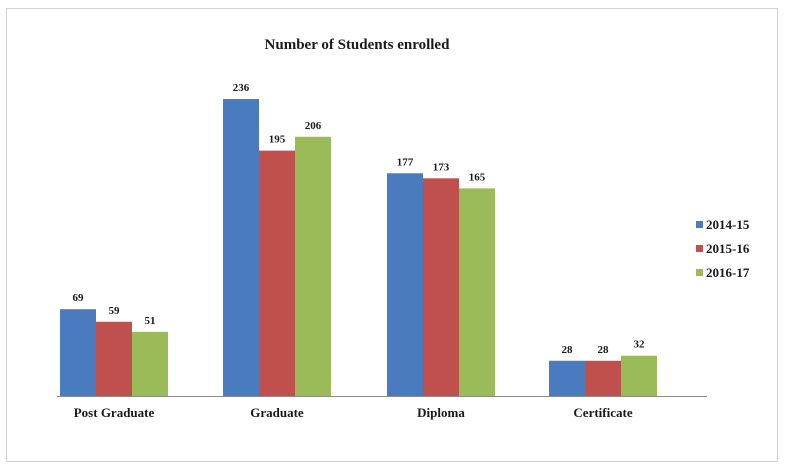  What do you see at coordinates (477, 177) in the screenshot?
I see `data-label-diploma-2016-17: 165` at bounding box center [477, 177].